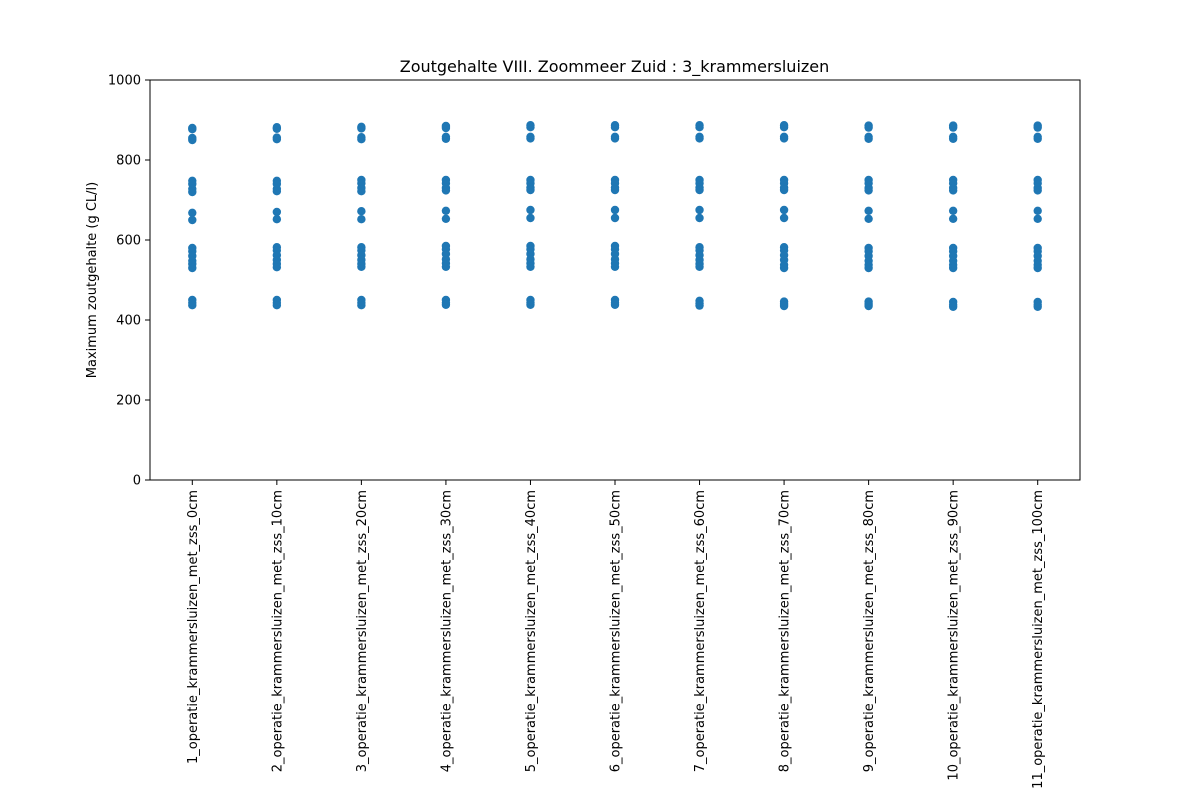  I want to click on y-tick-label: 400, so click(128, 321).